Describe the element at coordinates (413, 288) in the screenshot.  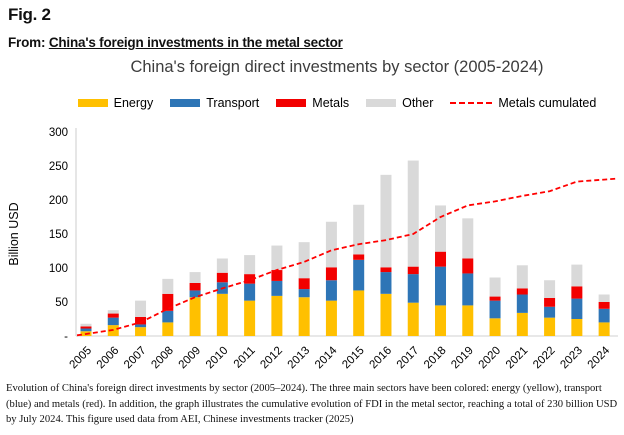
I see `bar-2017-transport` at that location.